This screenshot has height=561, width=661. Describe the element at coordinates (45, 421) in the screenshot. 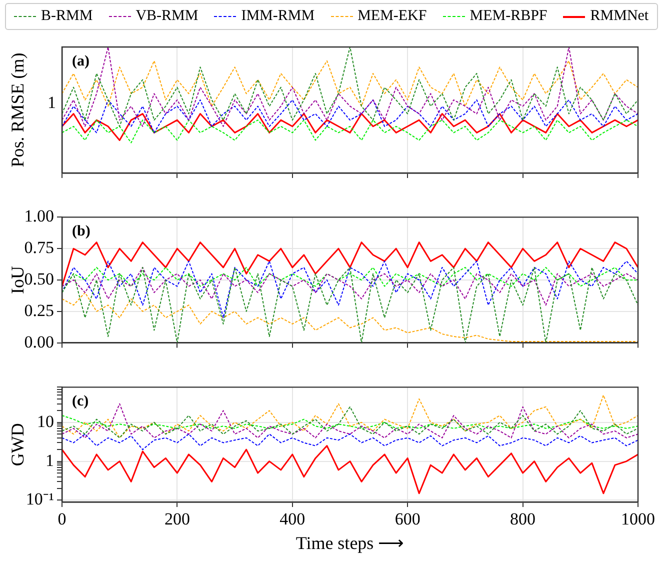

I see `y-tick-label: 10` at that location.